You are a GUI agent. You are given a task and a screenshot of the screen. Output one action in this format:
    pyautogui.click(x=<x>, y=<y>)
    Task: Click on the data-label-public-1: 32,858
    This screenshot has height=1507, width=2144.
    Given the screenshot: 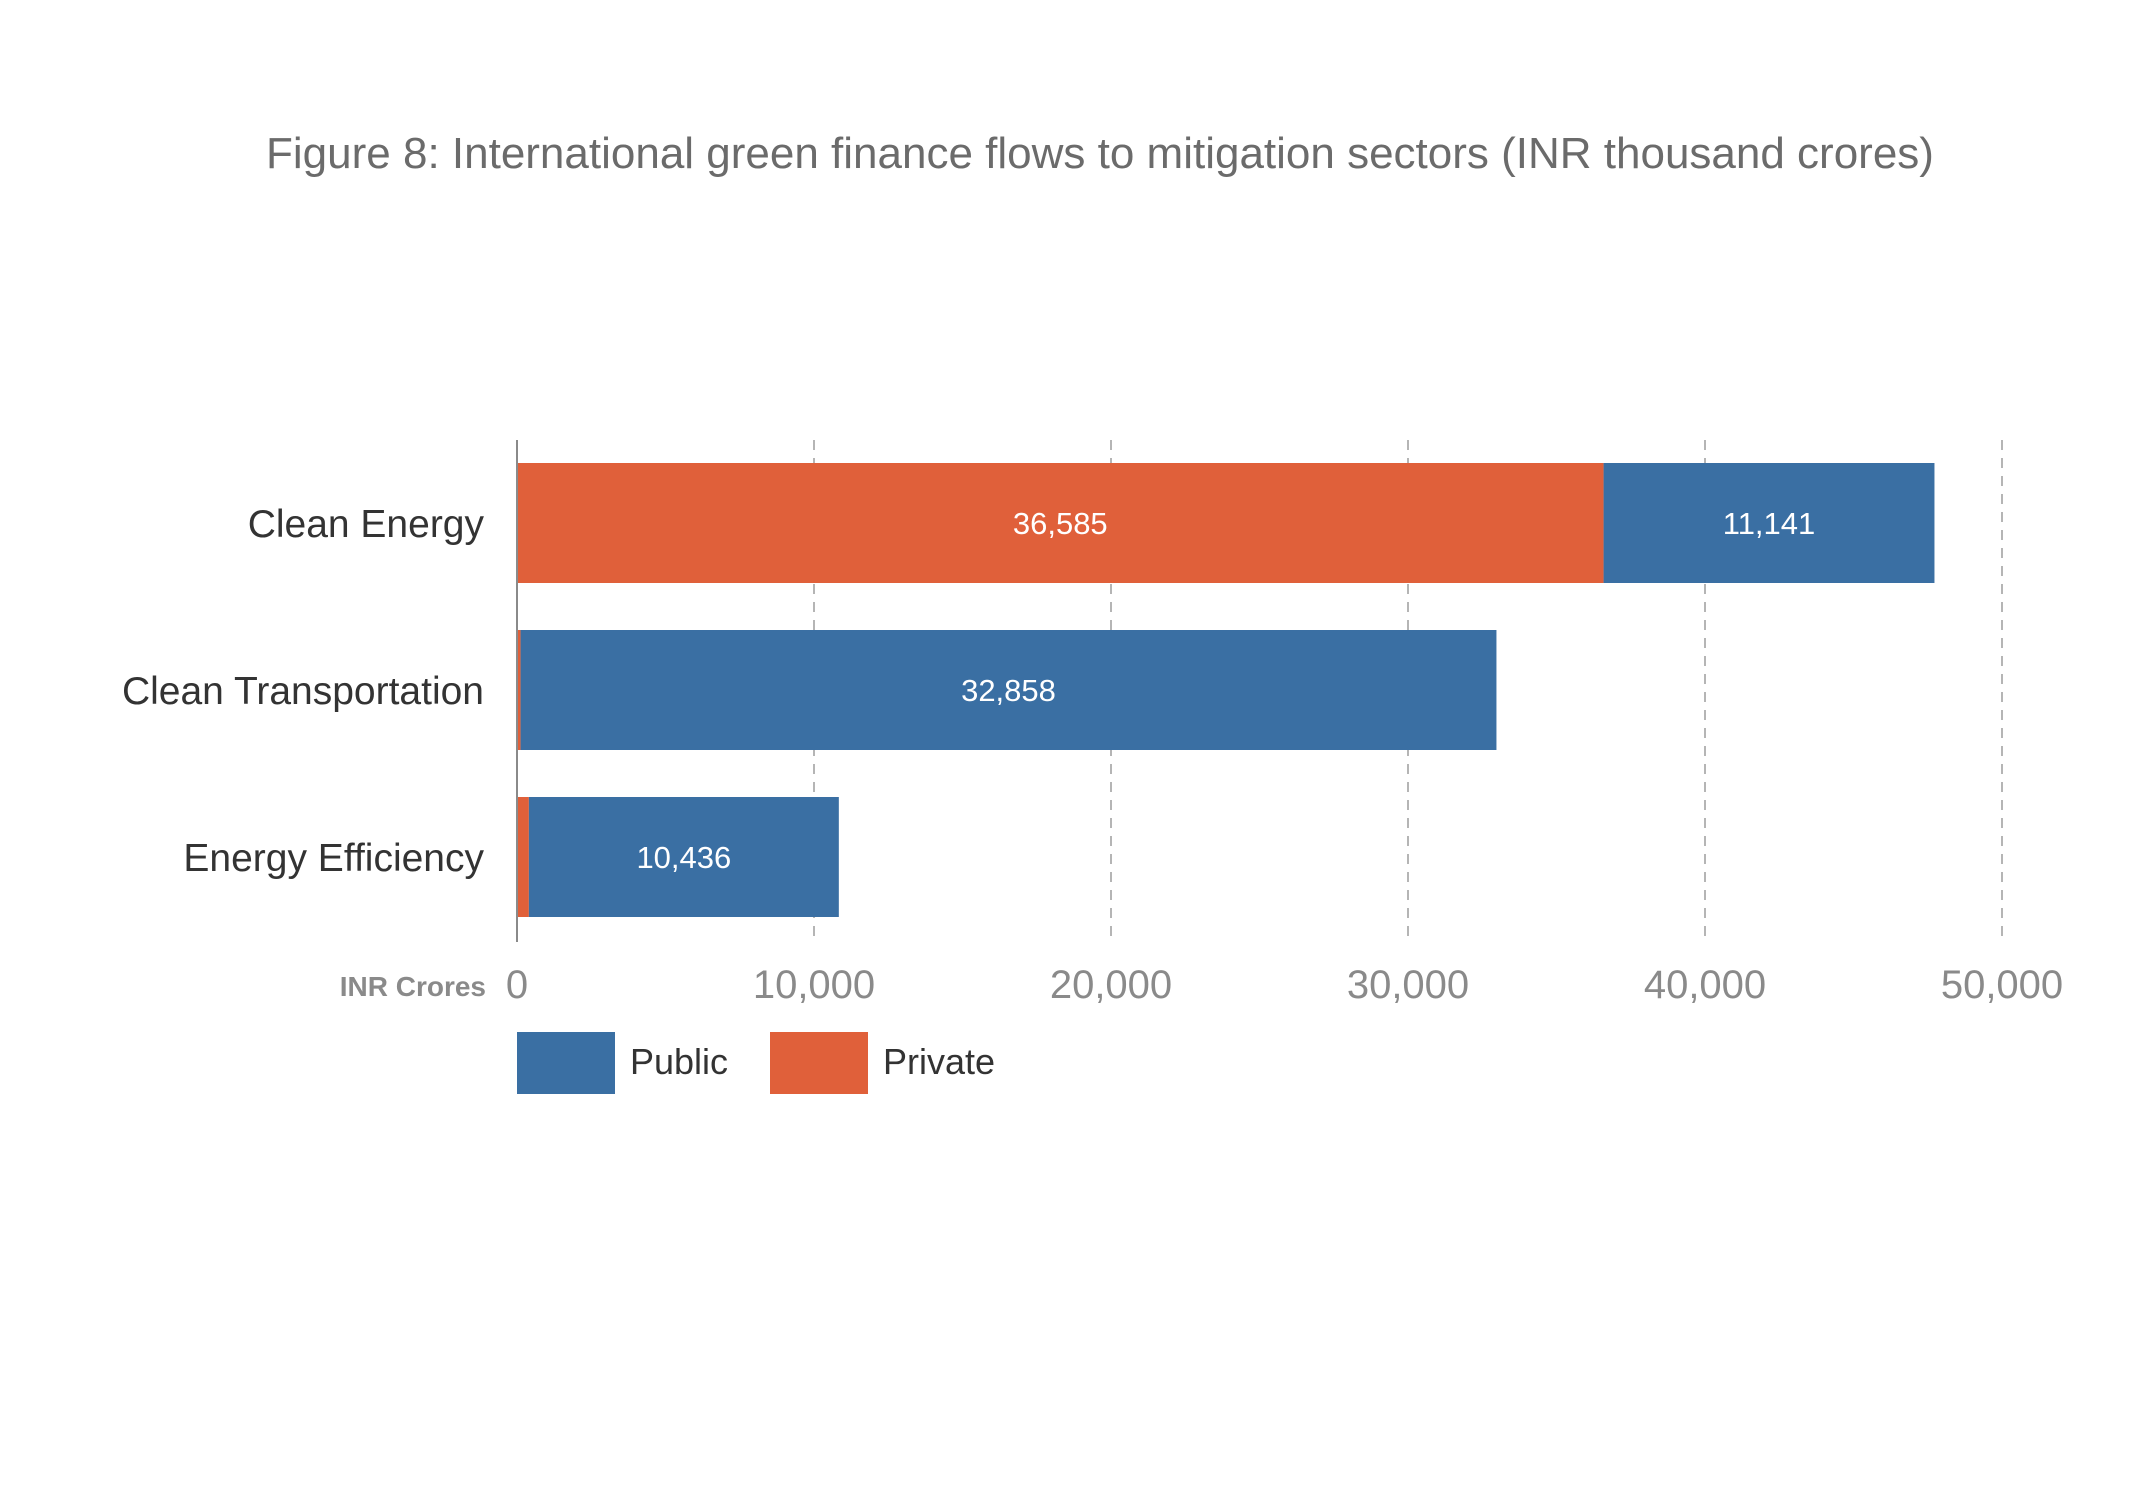 What is the action you would take?
    pyautogui.click(x=1008, y=690)
    